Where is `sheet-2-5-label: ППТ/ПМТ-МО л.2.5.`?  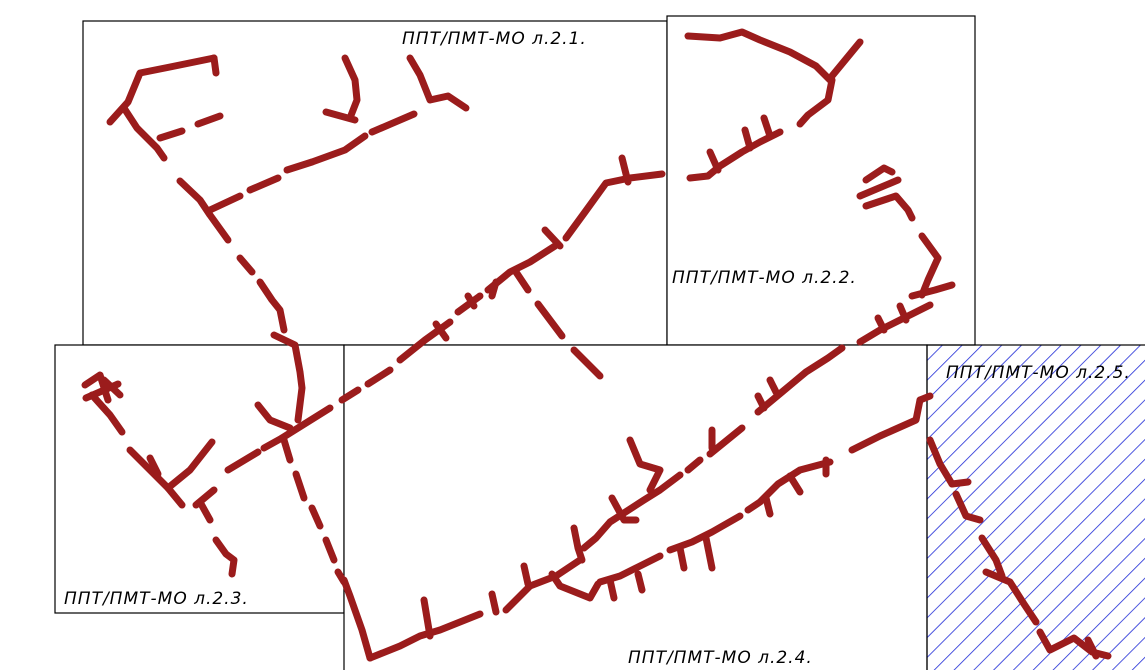
sheet-2-5-label: ППТ/ПМТ-МО л.2.5. is located at coordinates (1038, 373).